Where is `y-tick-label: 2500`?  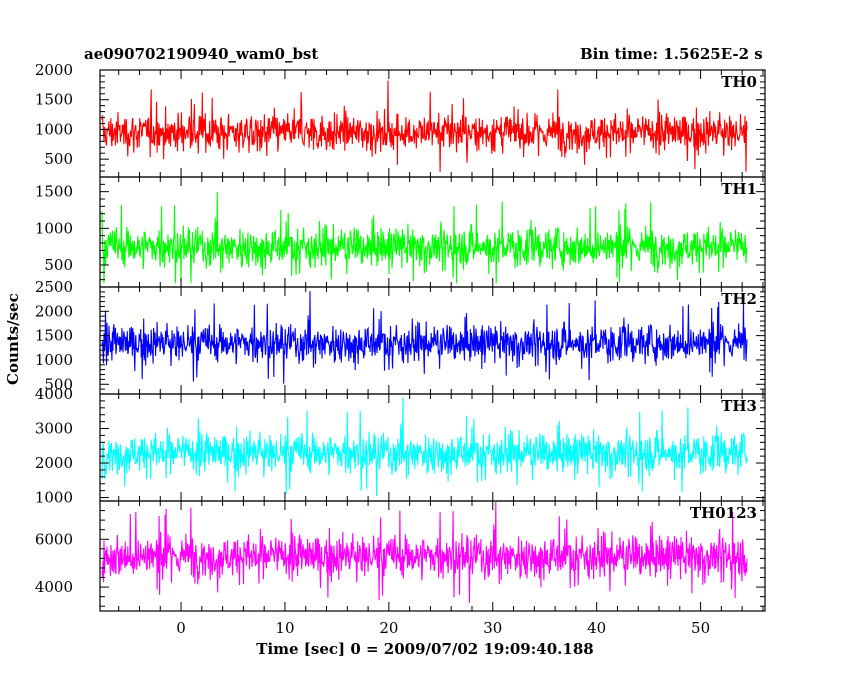
y-tick-label: 2500 is located at coordinates (54, 287).